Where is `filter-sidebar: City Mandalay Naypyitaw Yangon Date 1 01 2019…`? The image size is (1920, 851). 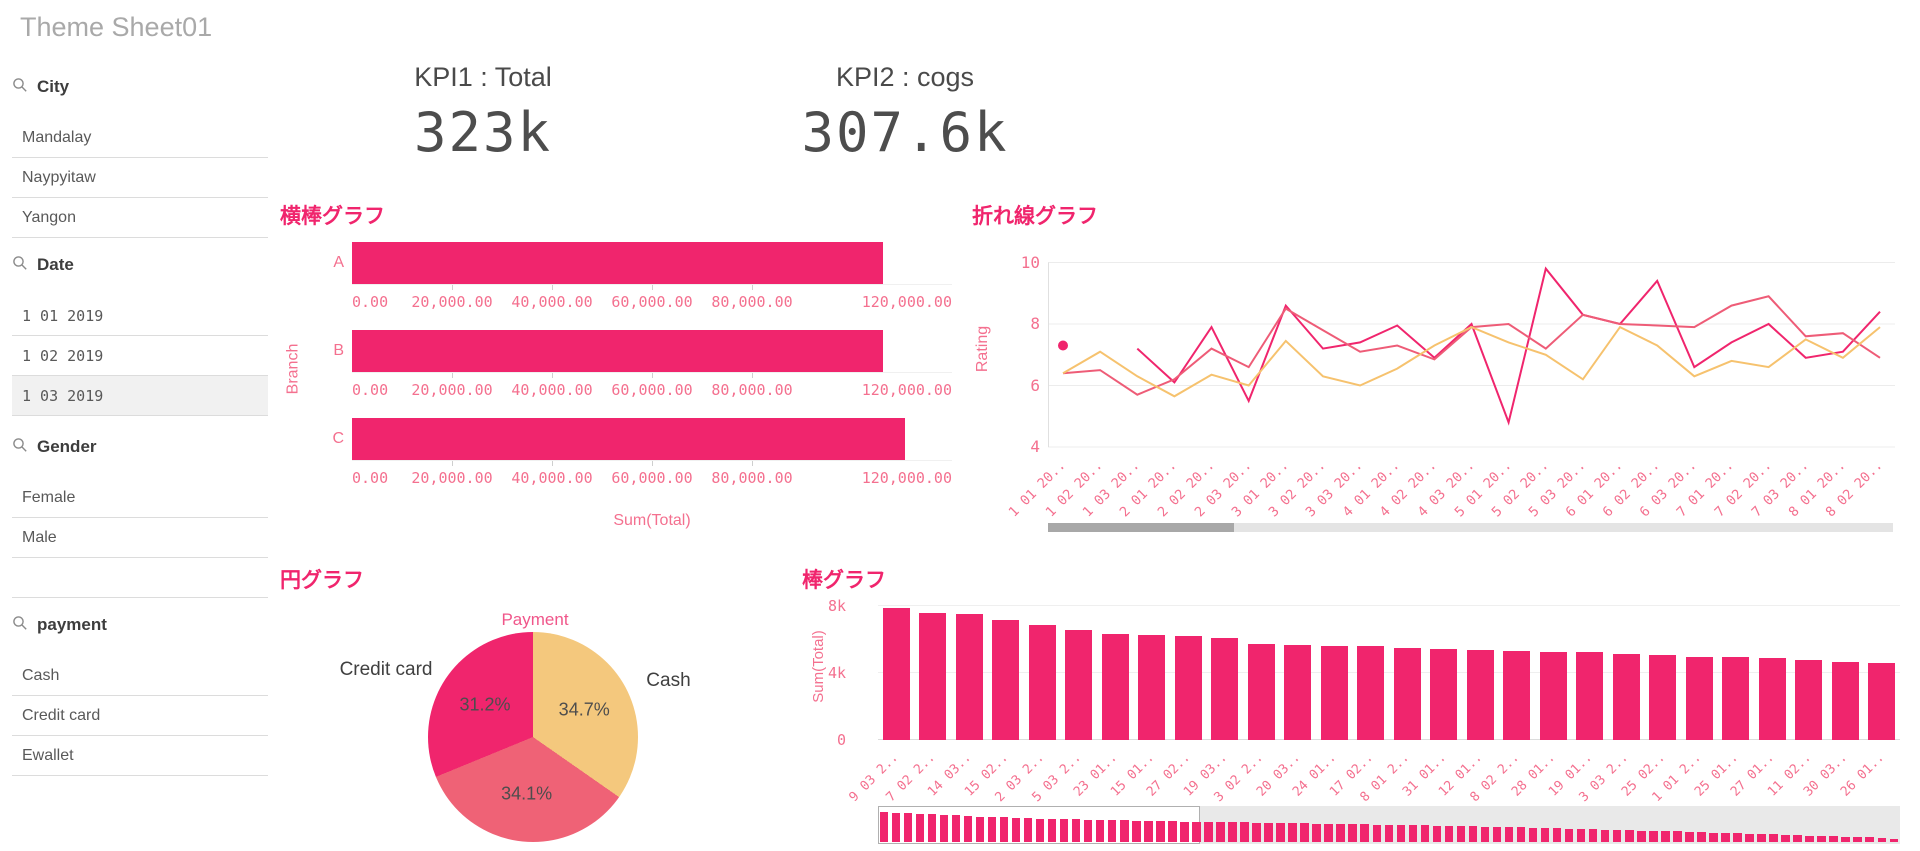 filter-sidebar: City Mandalay Naypyitaw Yangon Date 1 01 2019… is located at coordinates (140, 413).